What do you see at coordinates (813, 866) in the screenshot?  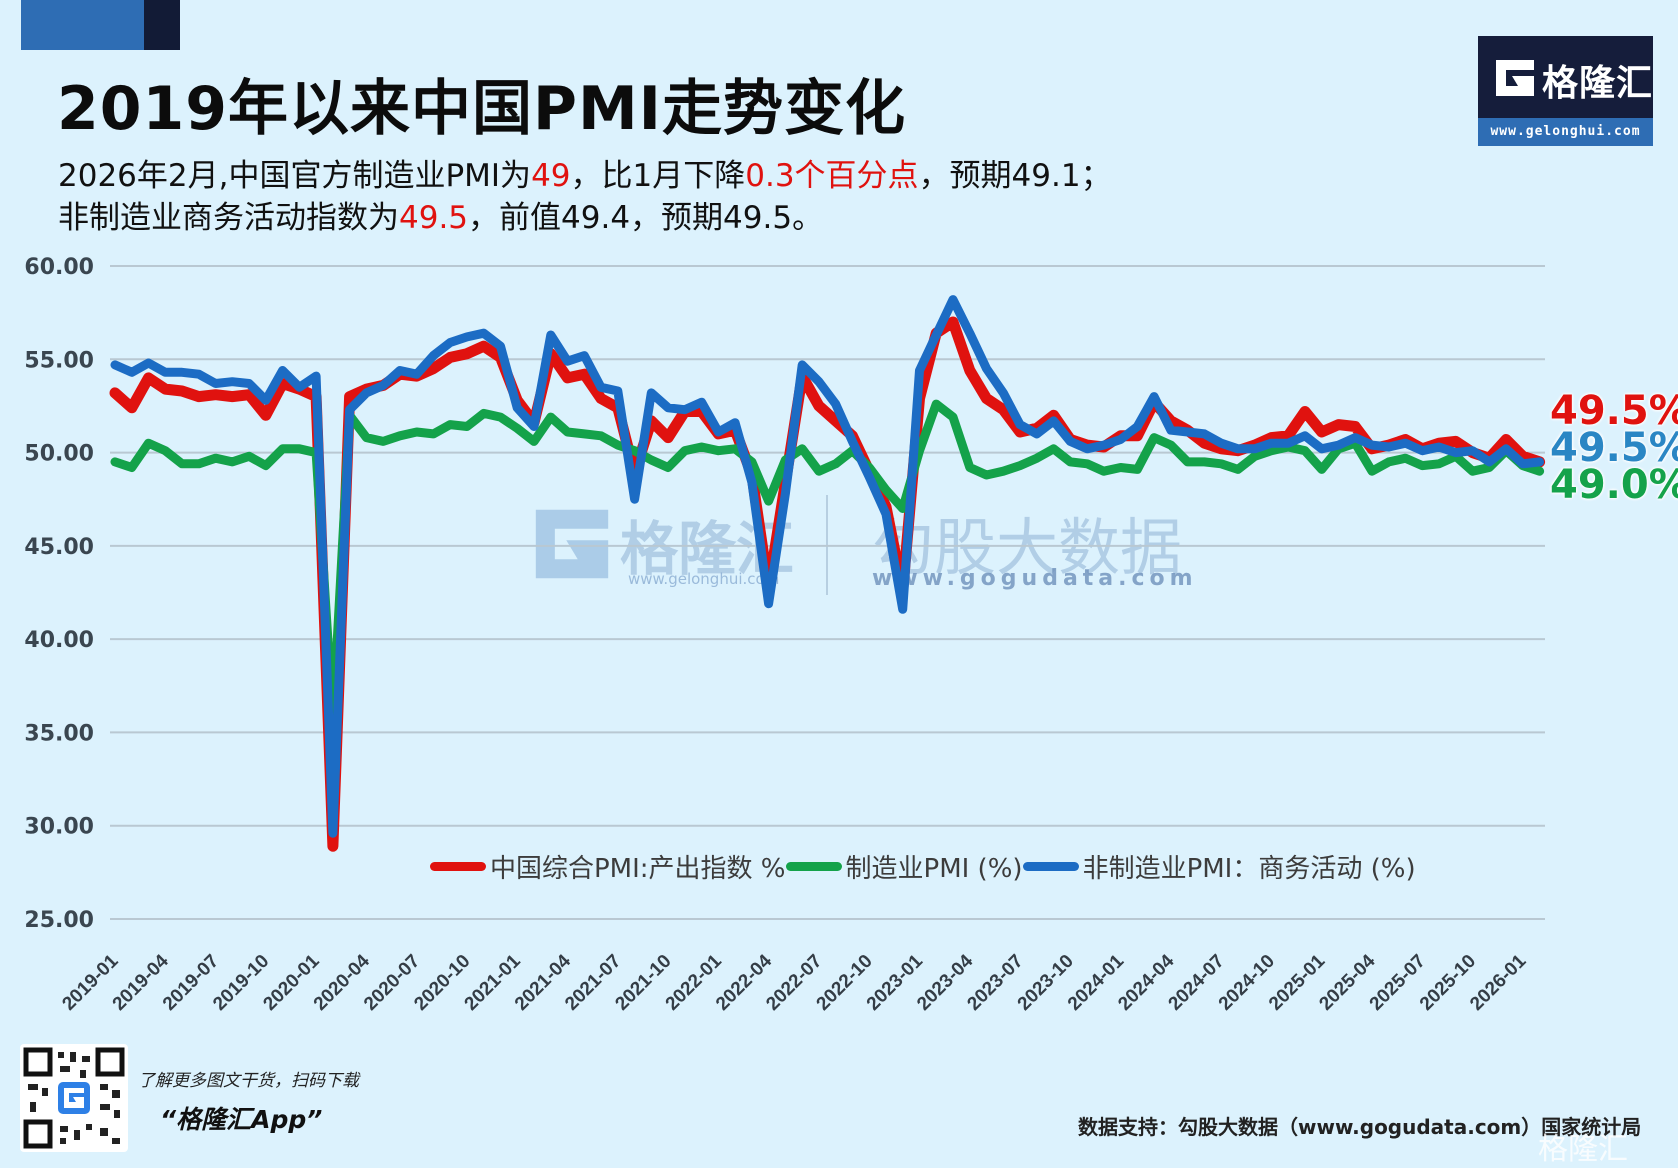 I see `legend-swatch-green` at bounding box center [813, 866].